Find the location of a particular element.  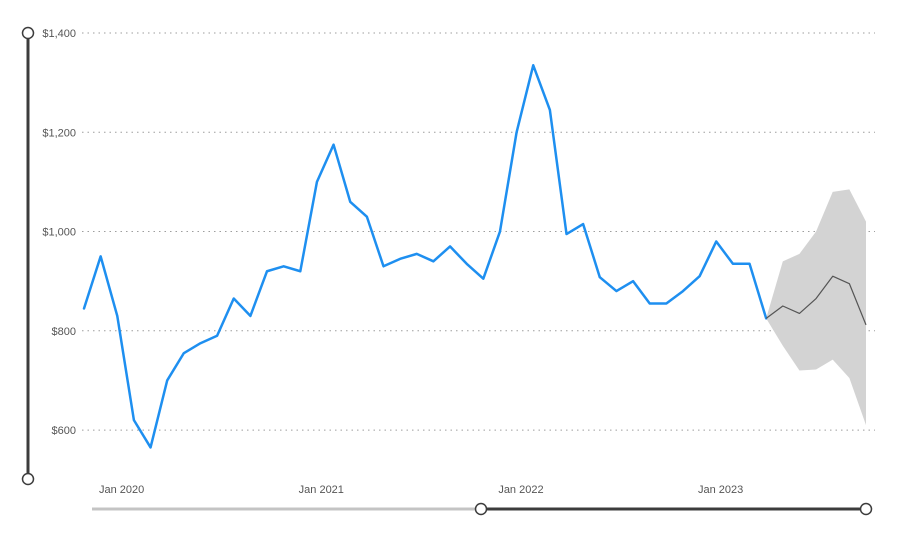

y-zoom-slider is located at coordinates (28, 256).